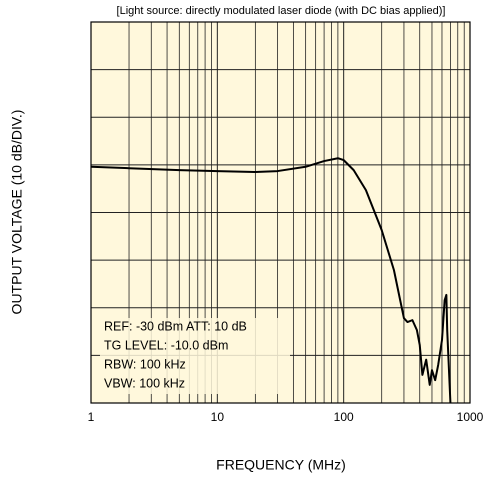 The width and height of the screenshot is (489, 484). Describe the element at coordinates (145, 364) in the screenshot. I see `annotation: RBW: 100 kHz` at that location.